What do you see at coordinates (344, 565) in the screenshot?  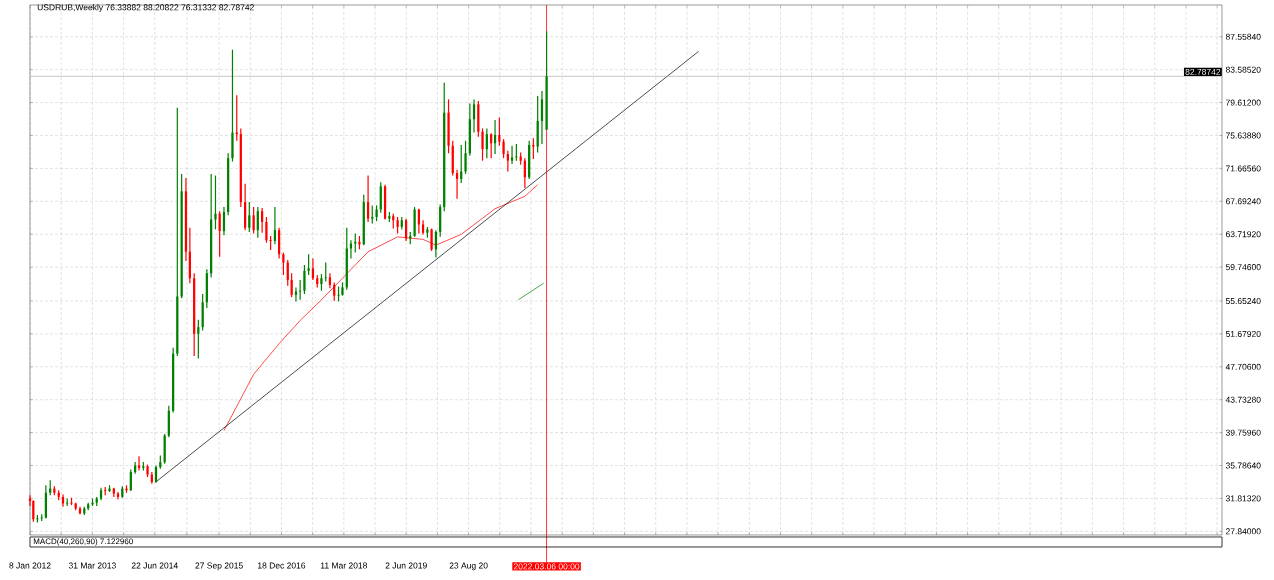 I see `x-tick-label: 11 Mar 2018` at bounding box center [344, 565].